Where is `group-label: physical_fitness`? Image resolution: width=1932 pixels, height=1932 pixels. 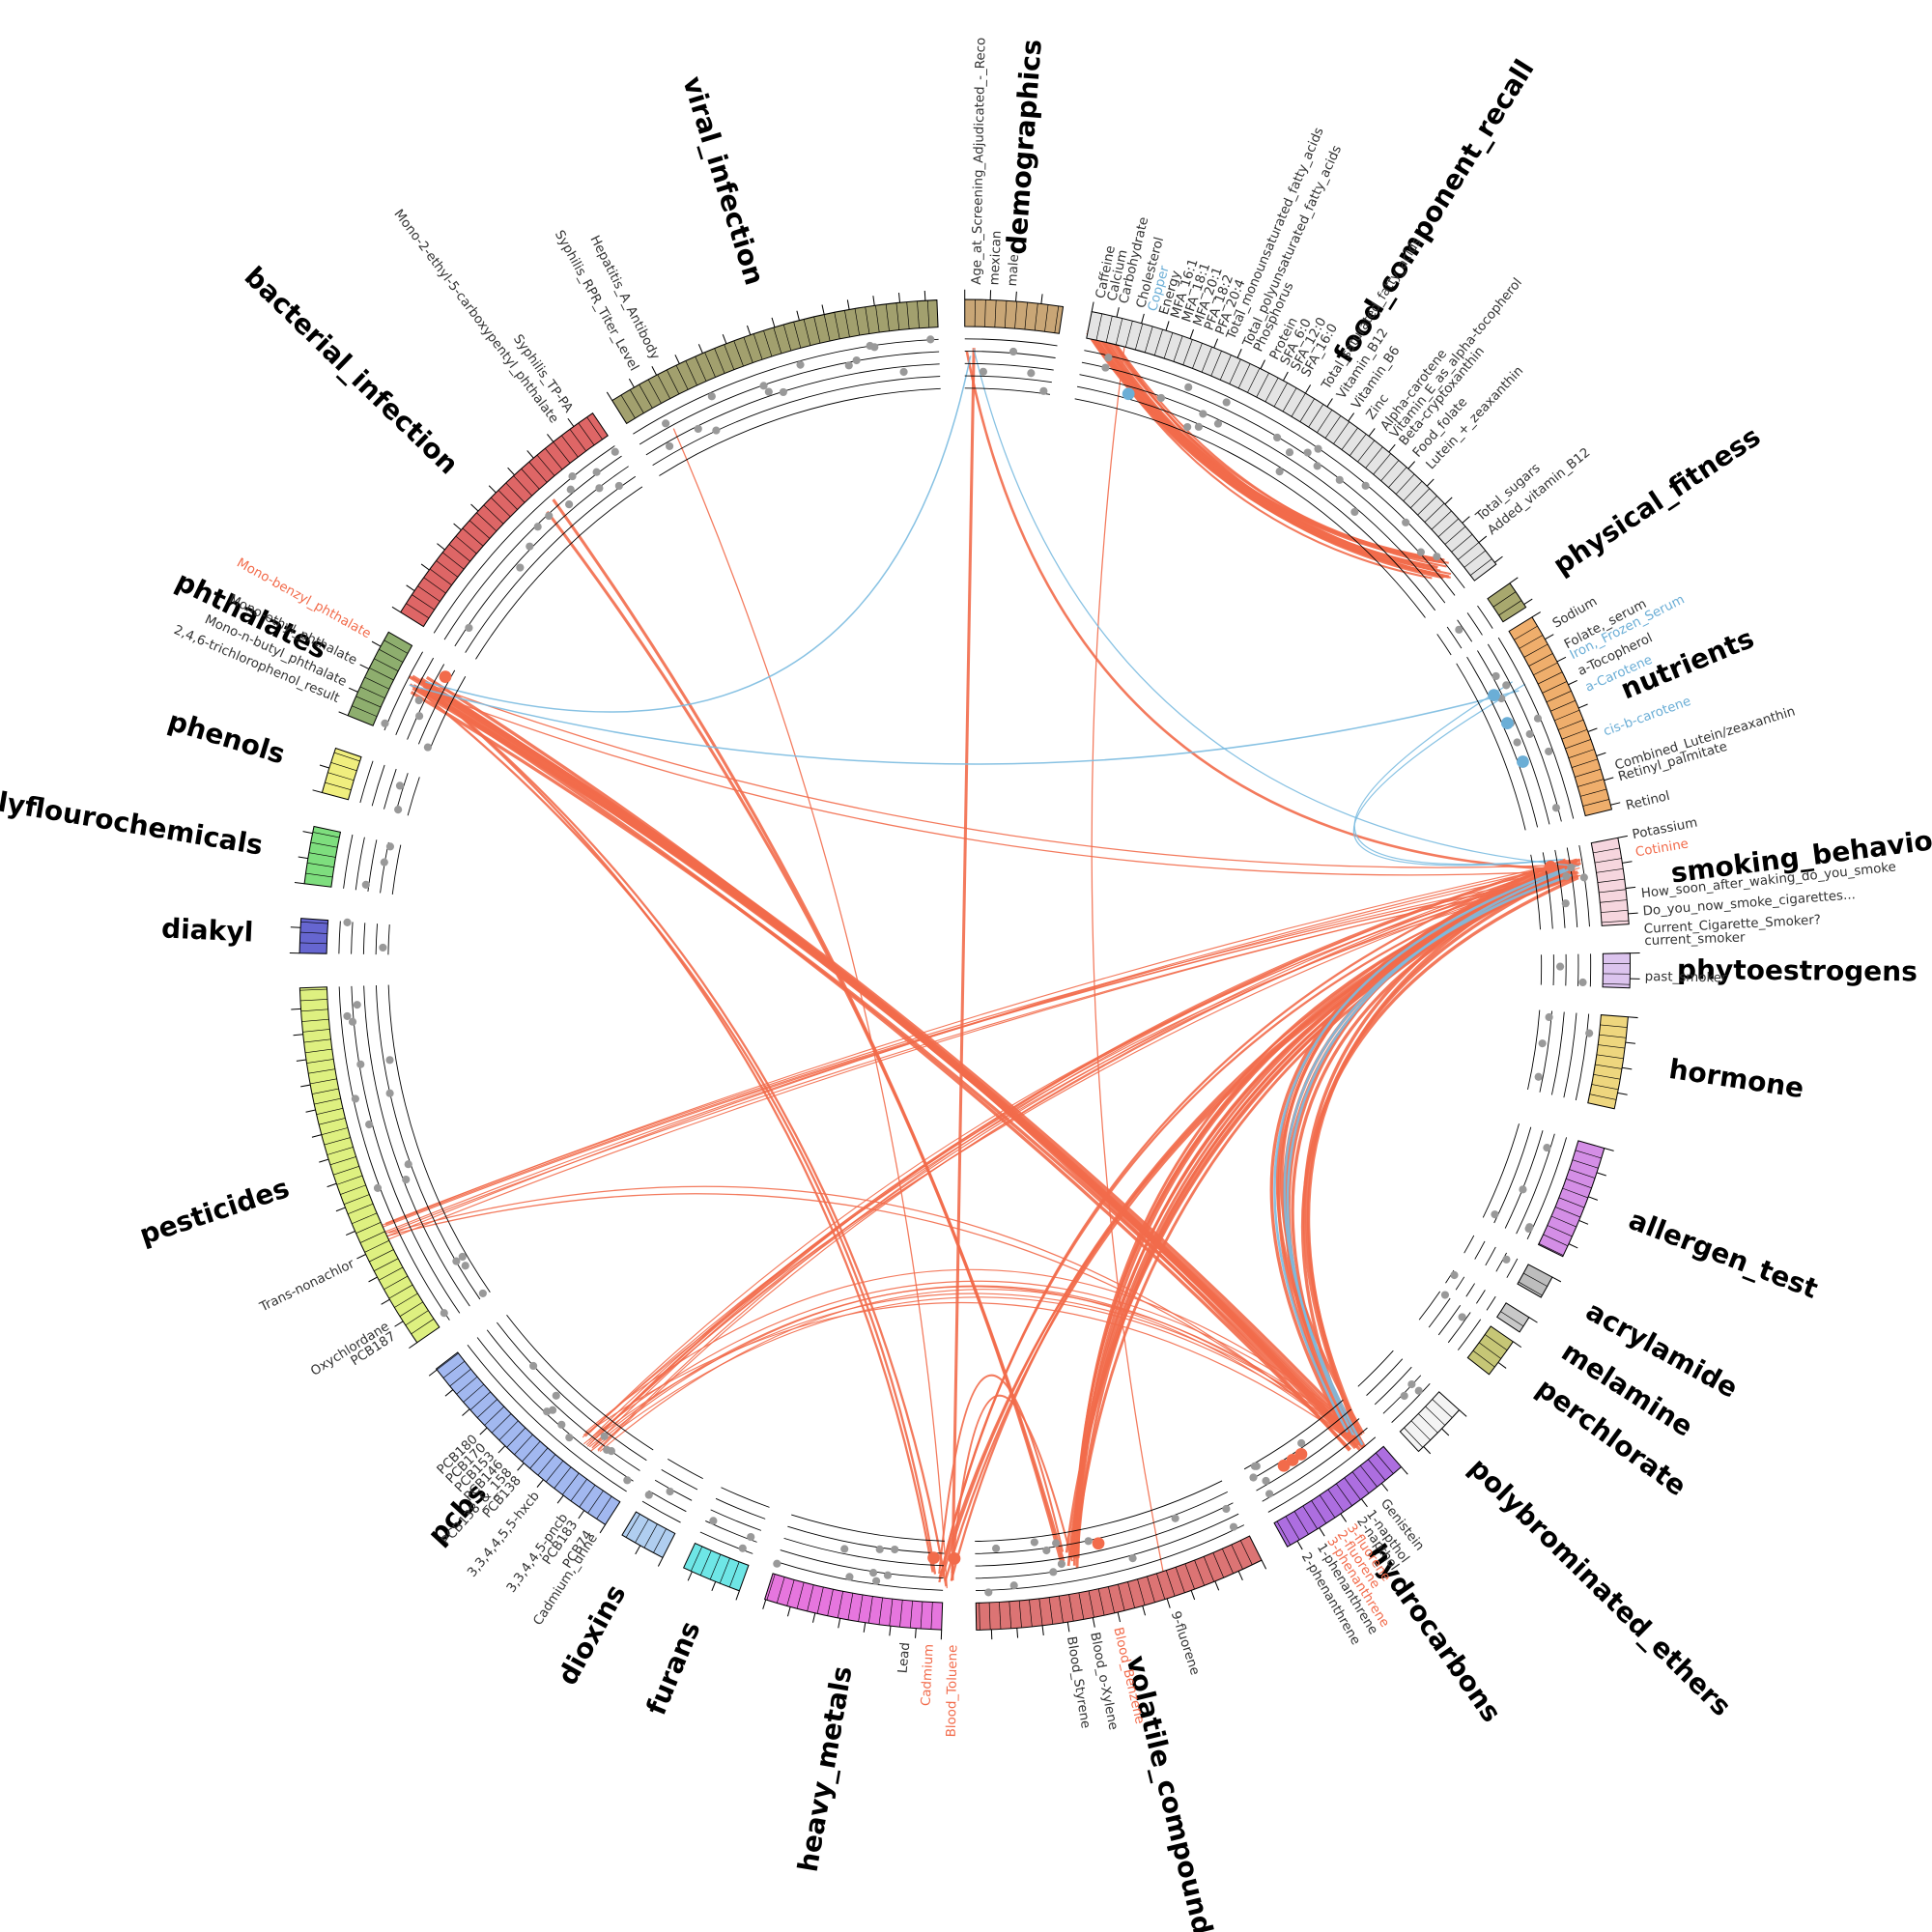
group-label: physical_fitness is located at coordinates (1657, 501).